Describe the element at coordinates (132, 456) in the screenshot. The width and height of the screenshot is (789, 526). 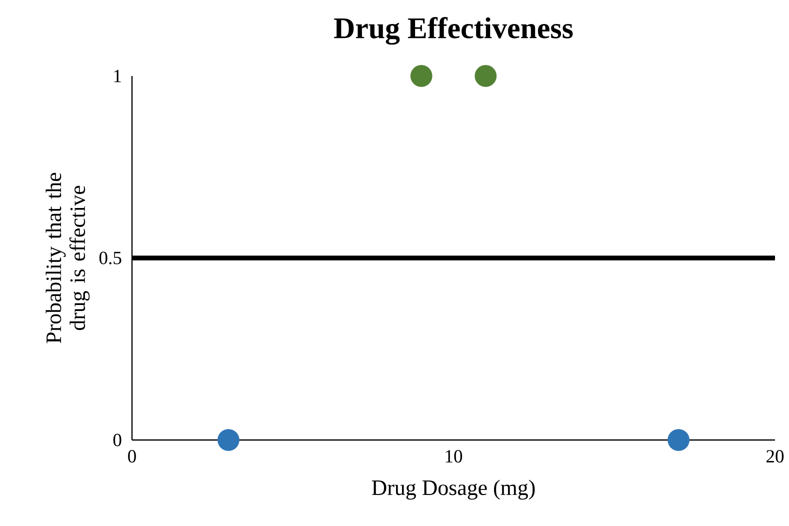
I see `x-tick-label: 0` at that location.